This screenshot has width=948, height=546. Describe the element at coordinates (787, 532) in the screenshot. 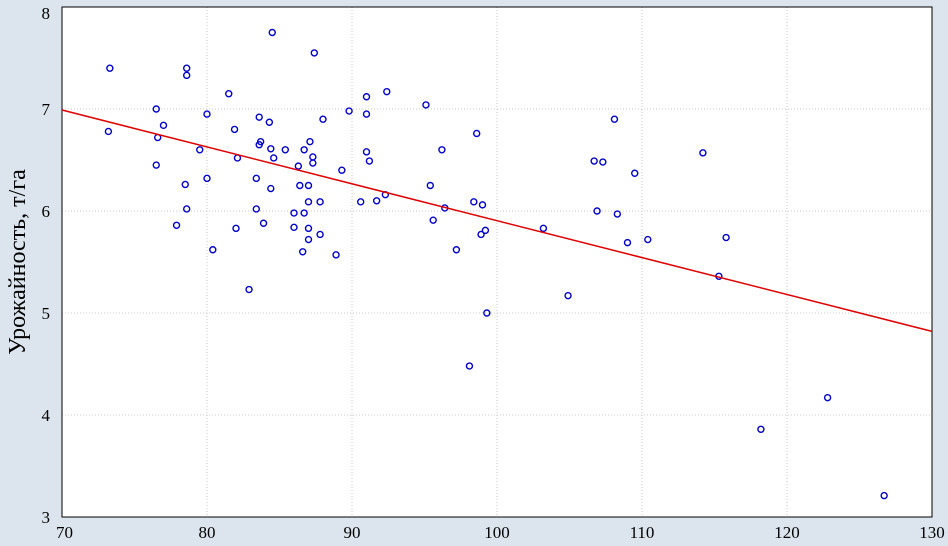

I see `x-tick-label: 120` at that location.